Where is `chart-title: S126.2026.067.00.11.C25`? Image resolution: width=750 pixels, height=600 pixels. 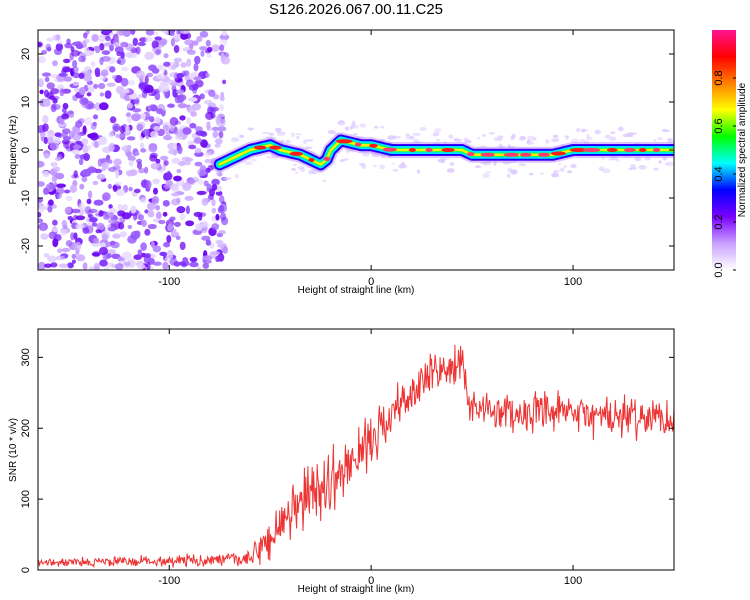
chart-title: S126.2026.067.00.11.C25 is located at coordinates (356, 9).